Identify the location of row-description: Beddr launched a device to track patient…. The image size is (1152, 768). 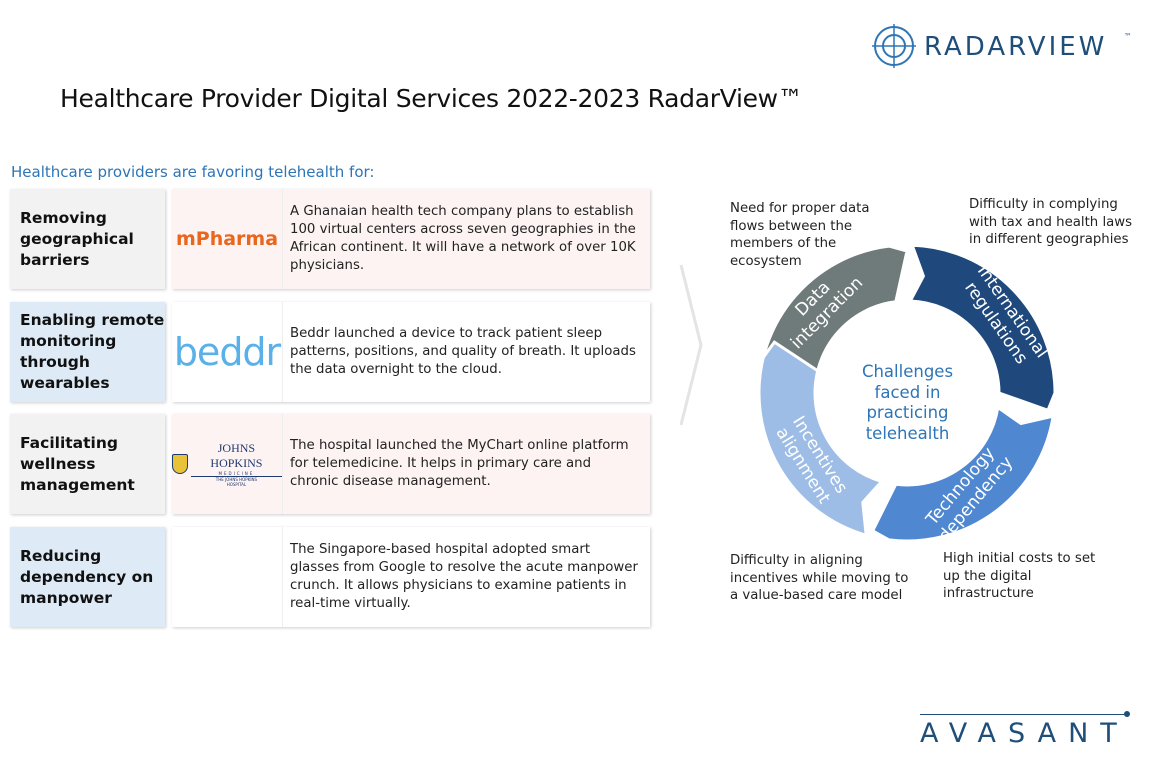
(463, 351).